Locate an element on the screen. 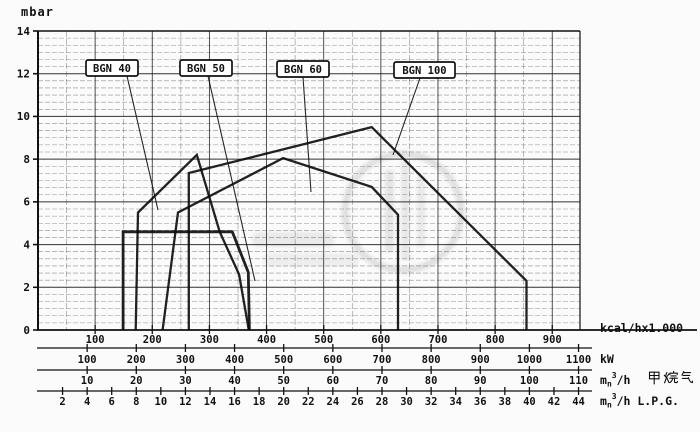 The width and height of the screenshot is (700, 432). y-tick-label: 10 is located at coordinates (23, 116).